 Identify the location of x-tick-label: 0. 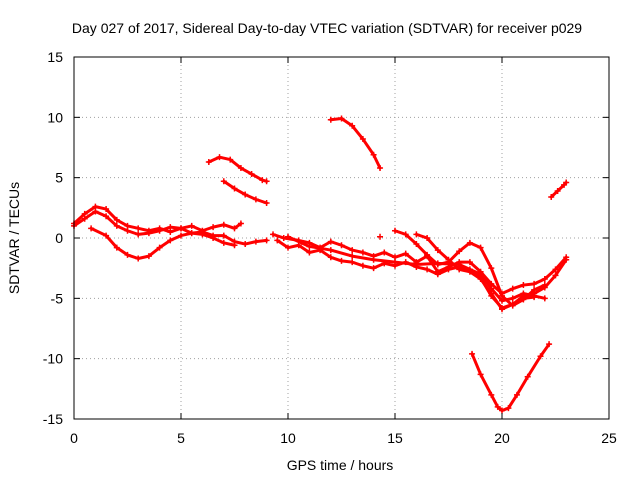
(74, 438).